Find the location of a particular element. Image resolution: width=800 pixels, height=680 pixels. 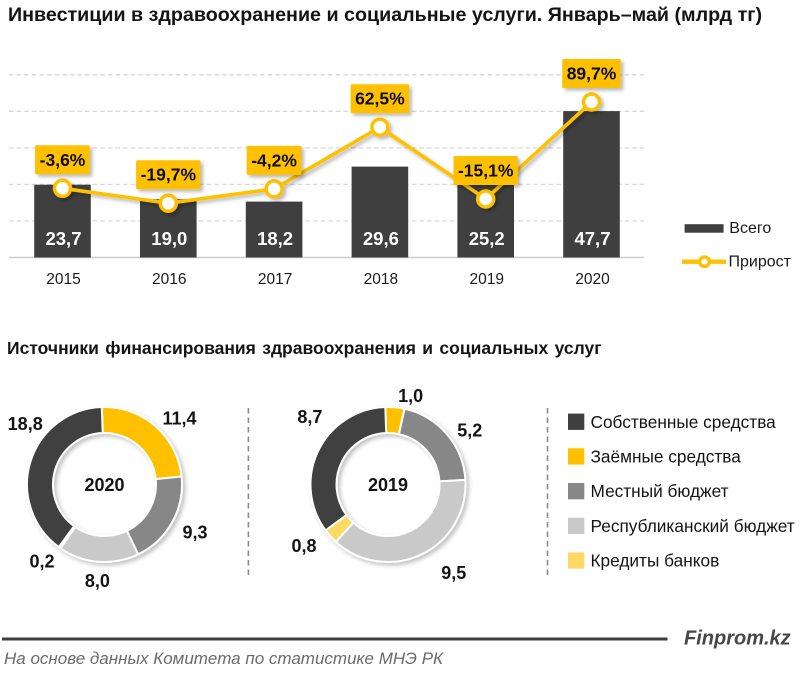

svg-text: 9,5 is located at coordinates (453, 573).